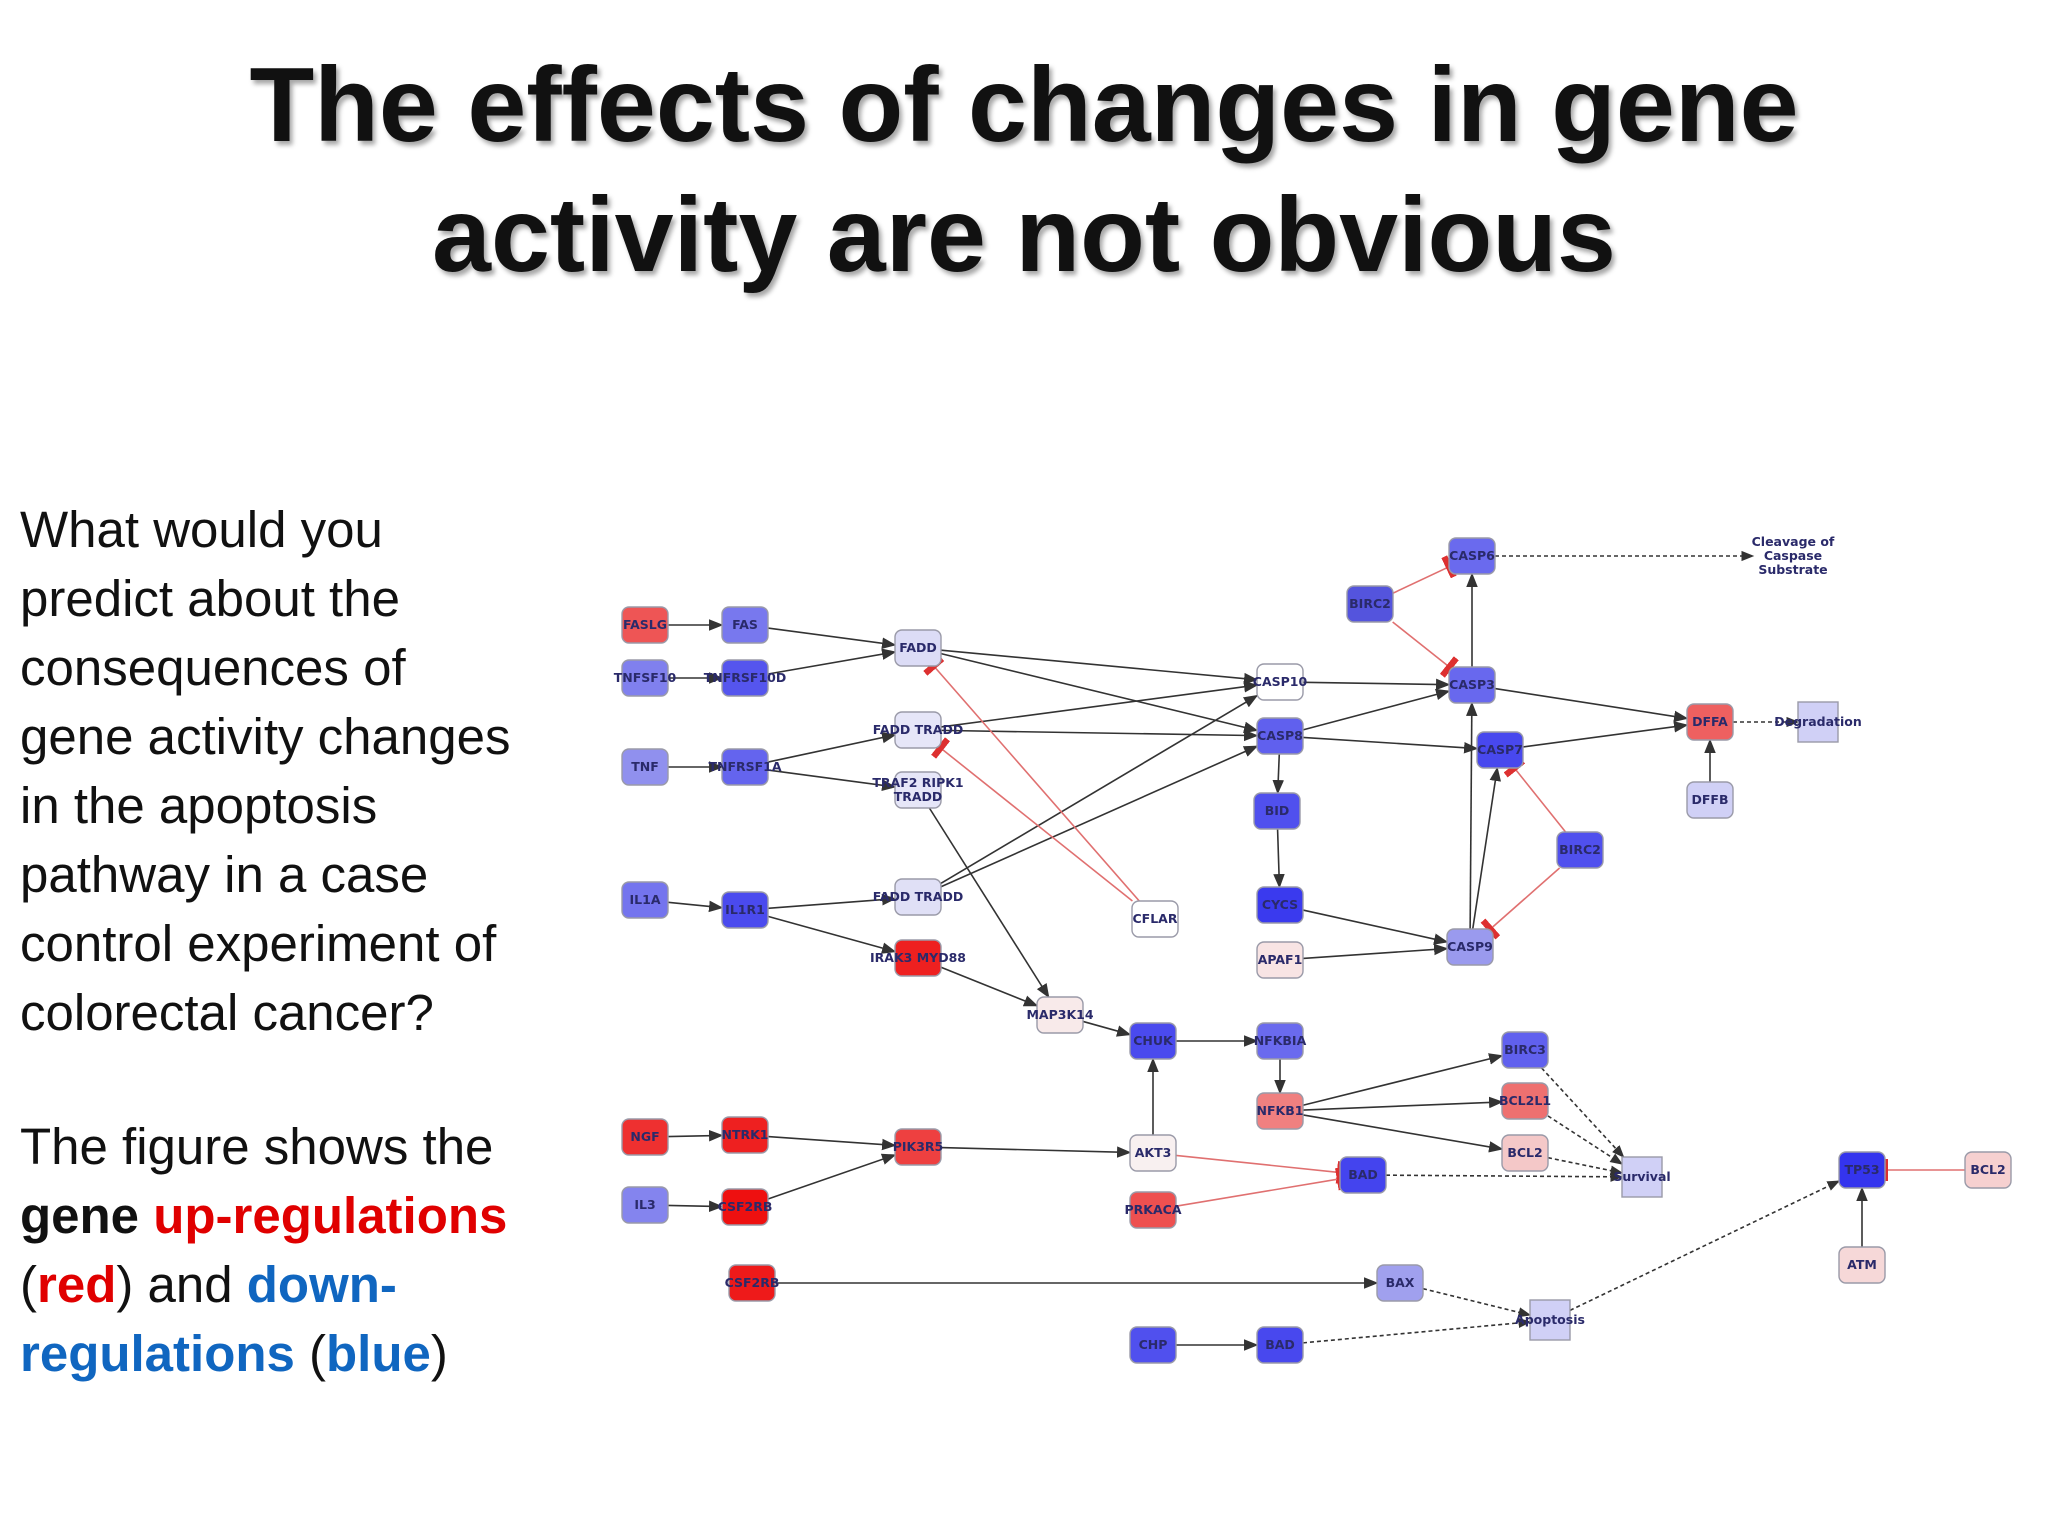  What do you see at coordinates (832, 1143) in the screenshot?
I see `edge-ntrk1-pik3r5` at bounding box center [832, 1143].